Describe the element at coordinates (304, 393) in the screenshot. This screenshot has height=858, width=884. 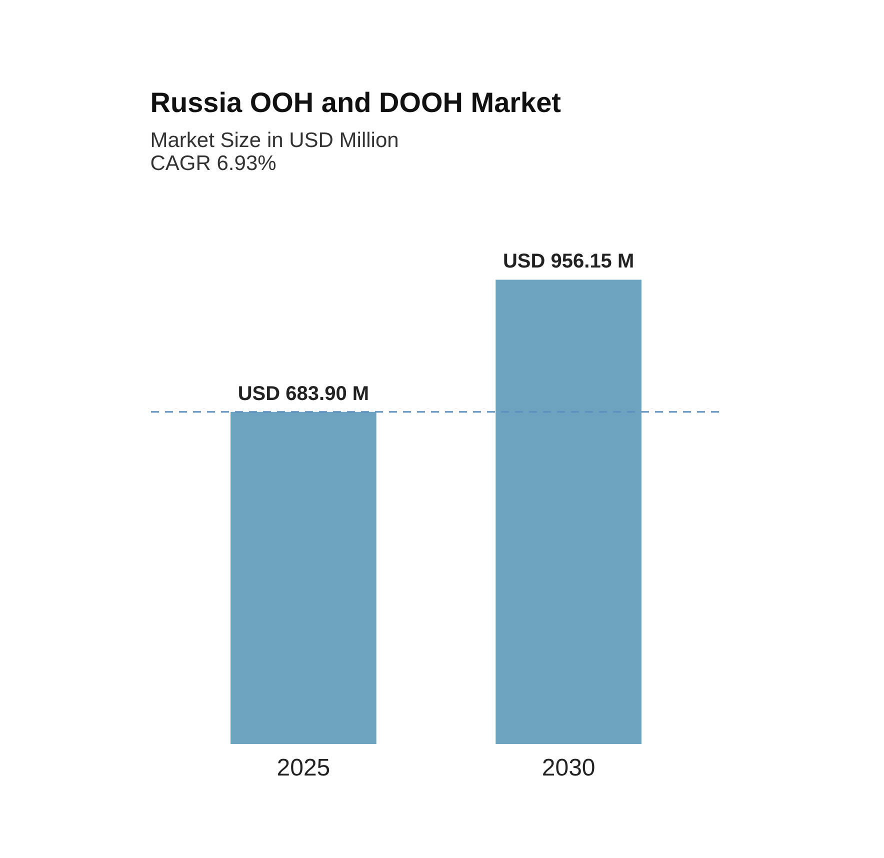
I see `data-label: USD 683.90 M` at that location.